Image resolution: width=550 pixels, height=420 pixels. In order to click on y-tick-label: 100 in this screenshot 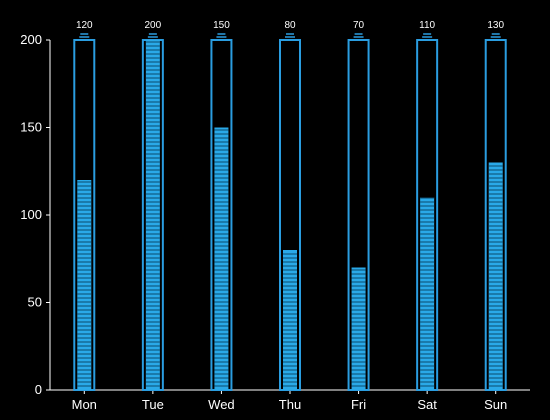, I will do `click(31, 214)`.